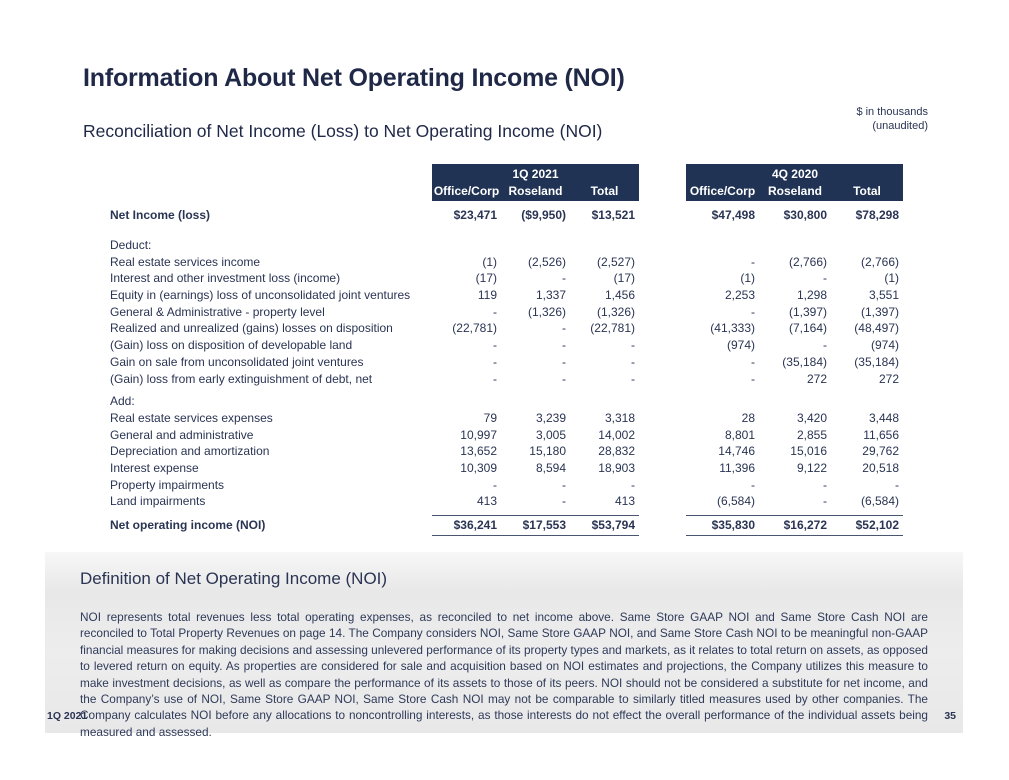 The height and width of the screenshot is (780, 1009). Describe the element at coordinates (185, 261) in the screenshot. I see `row-label: Real estate services income` at that location.